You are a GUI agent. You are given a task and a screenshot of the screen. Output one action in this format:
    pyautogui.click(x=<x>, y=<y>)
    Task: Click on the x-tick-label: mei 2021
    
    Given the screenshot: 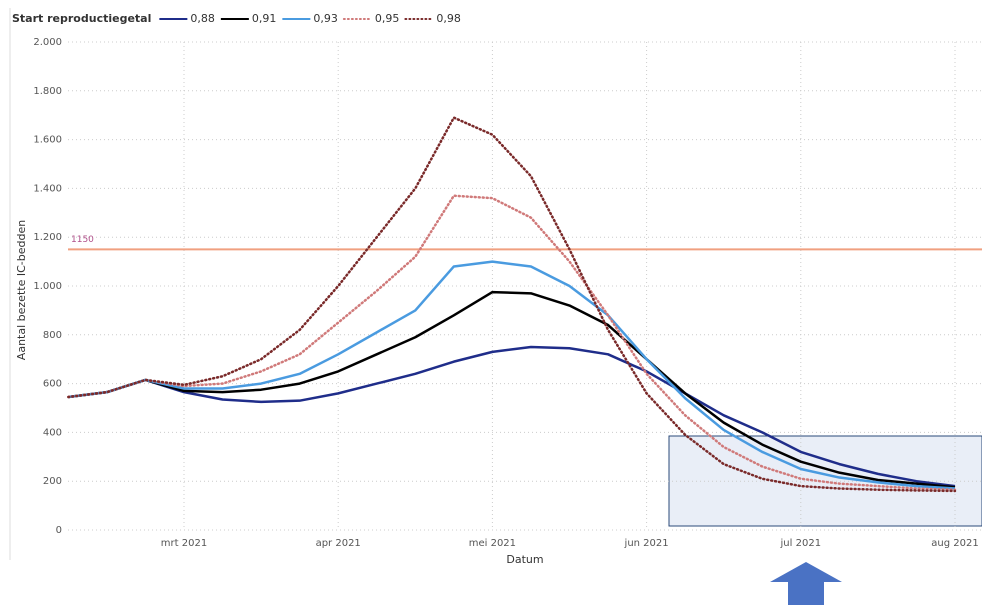 What is the action you would take?
    pyautogui.click(x=492, y=543)
    